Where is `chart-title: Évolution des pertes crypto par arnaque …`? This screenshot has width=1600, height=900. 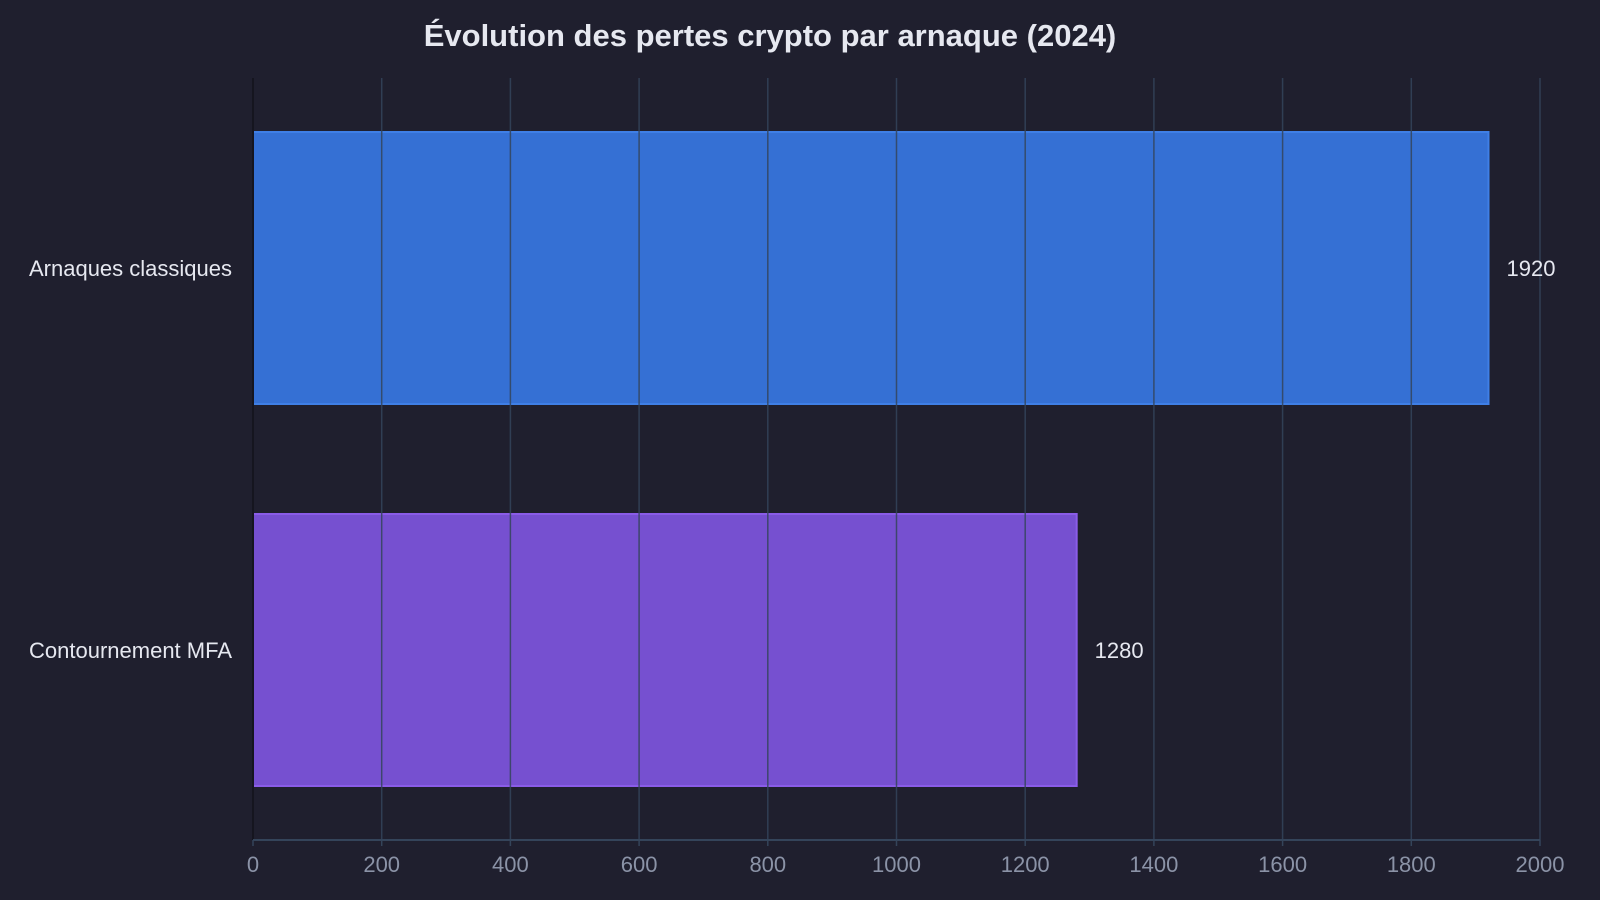
chart-title: Évolution des pertes crypto par arnaque … is located at coordinates (770, 35).